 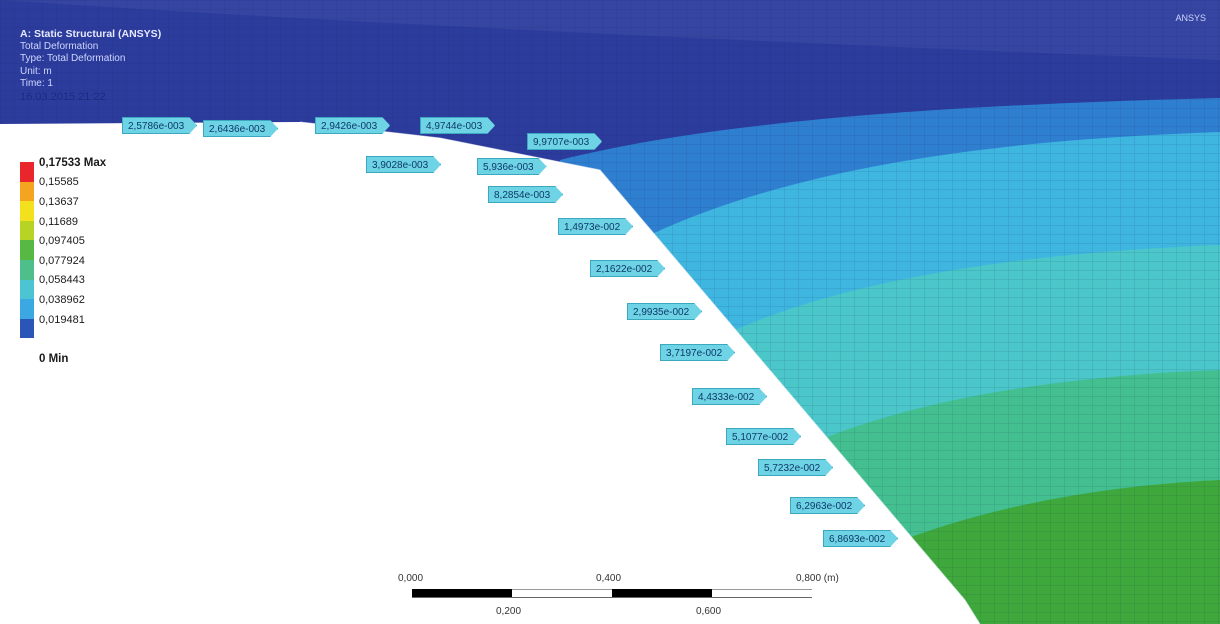 I want to click on scale-baseline, so click(x=612, y=597).